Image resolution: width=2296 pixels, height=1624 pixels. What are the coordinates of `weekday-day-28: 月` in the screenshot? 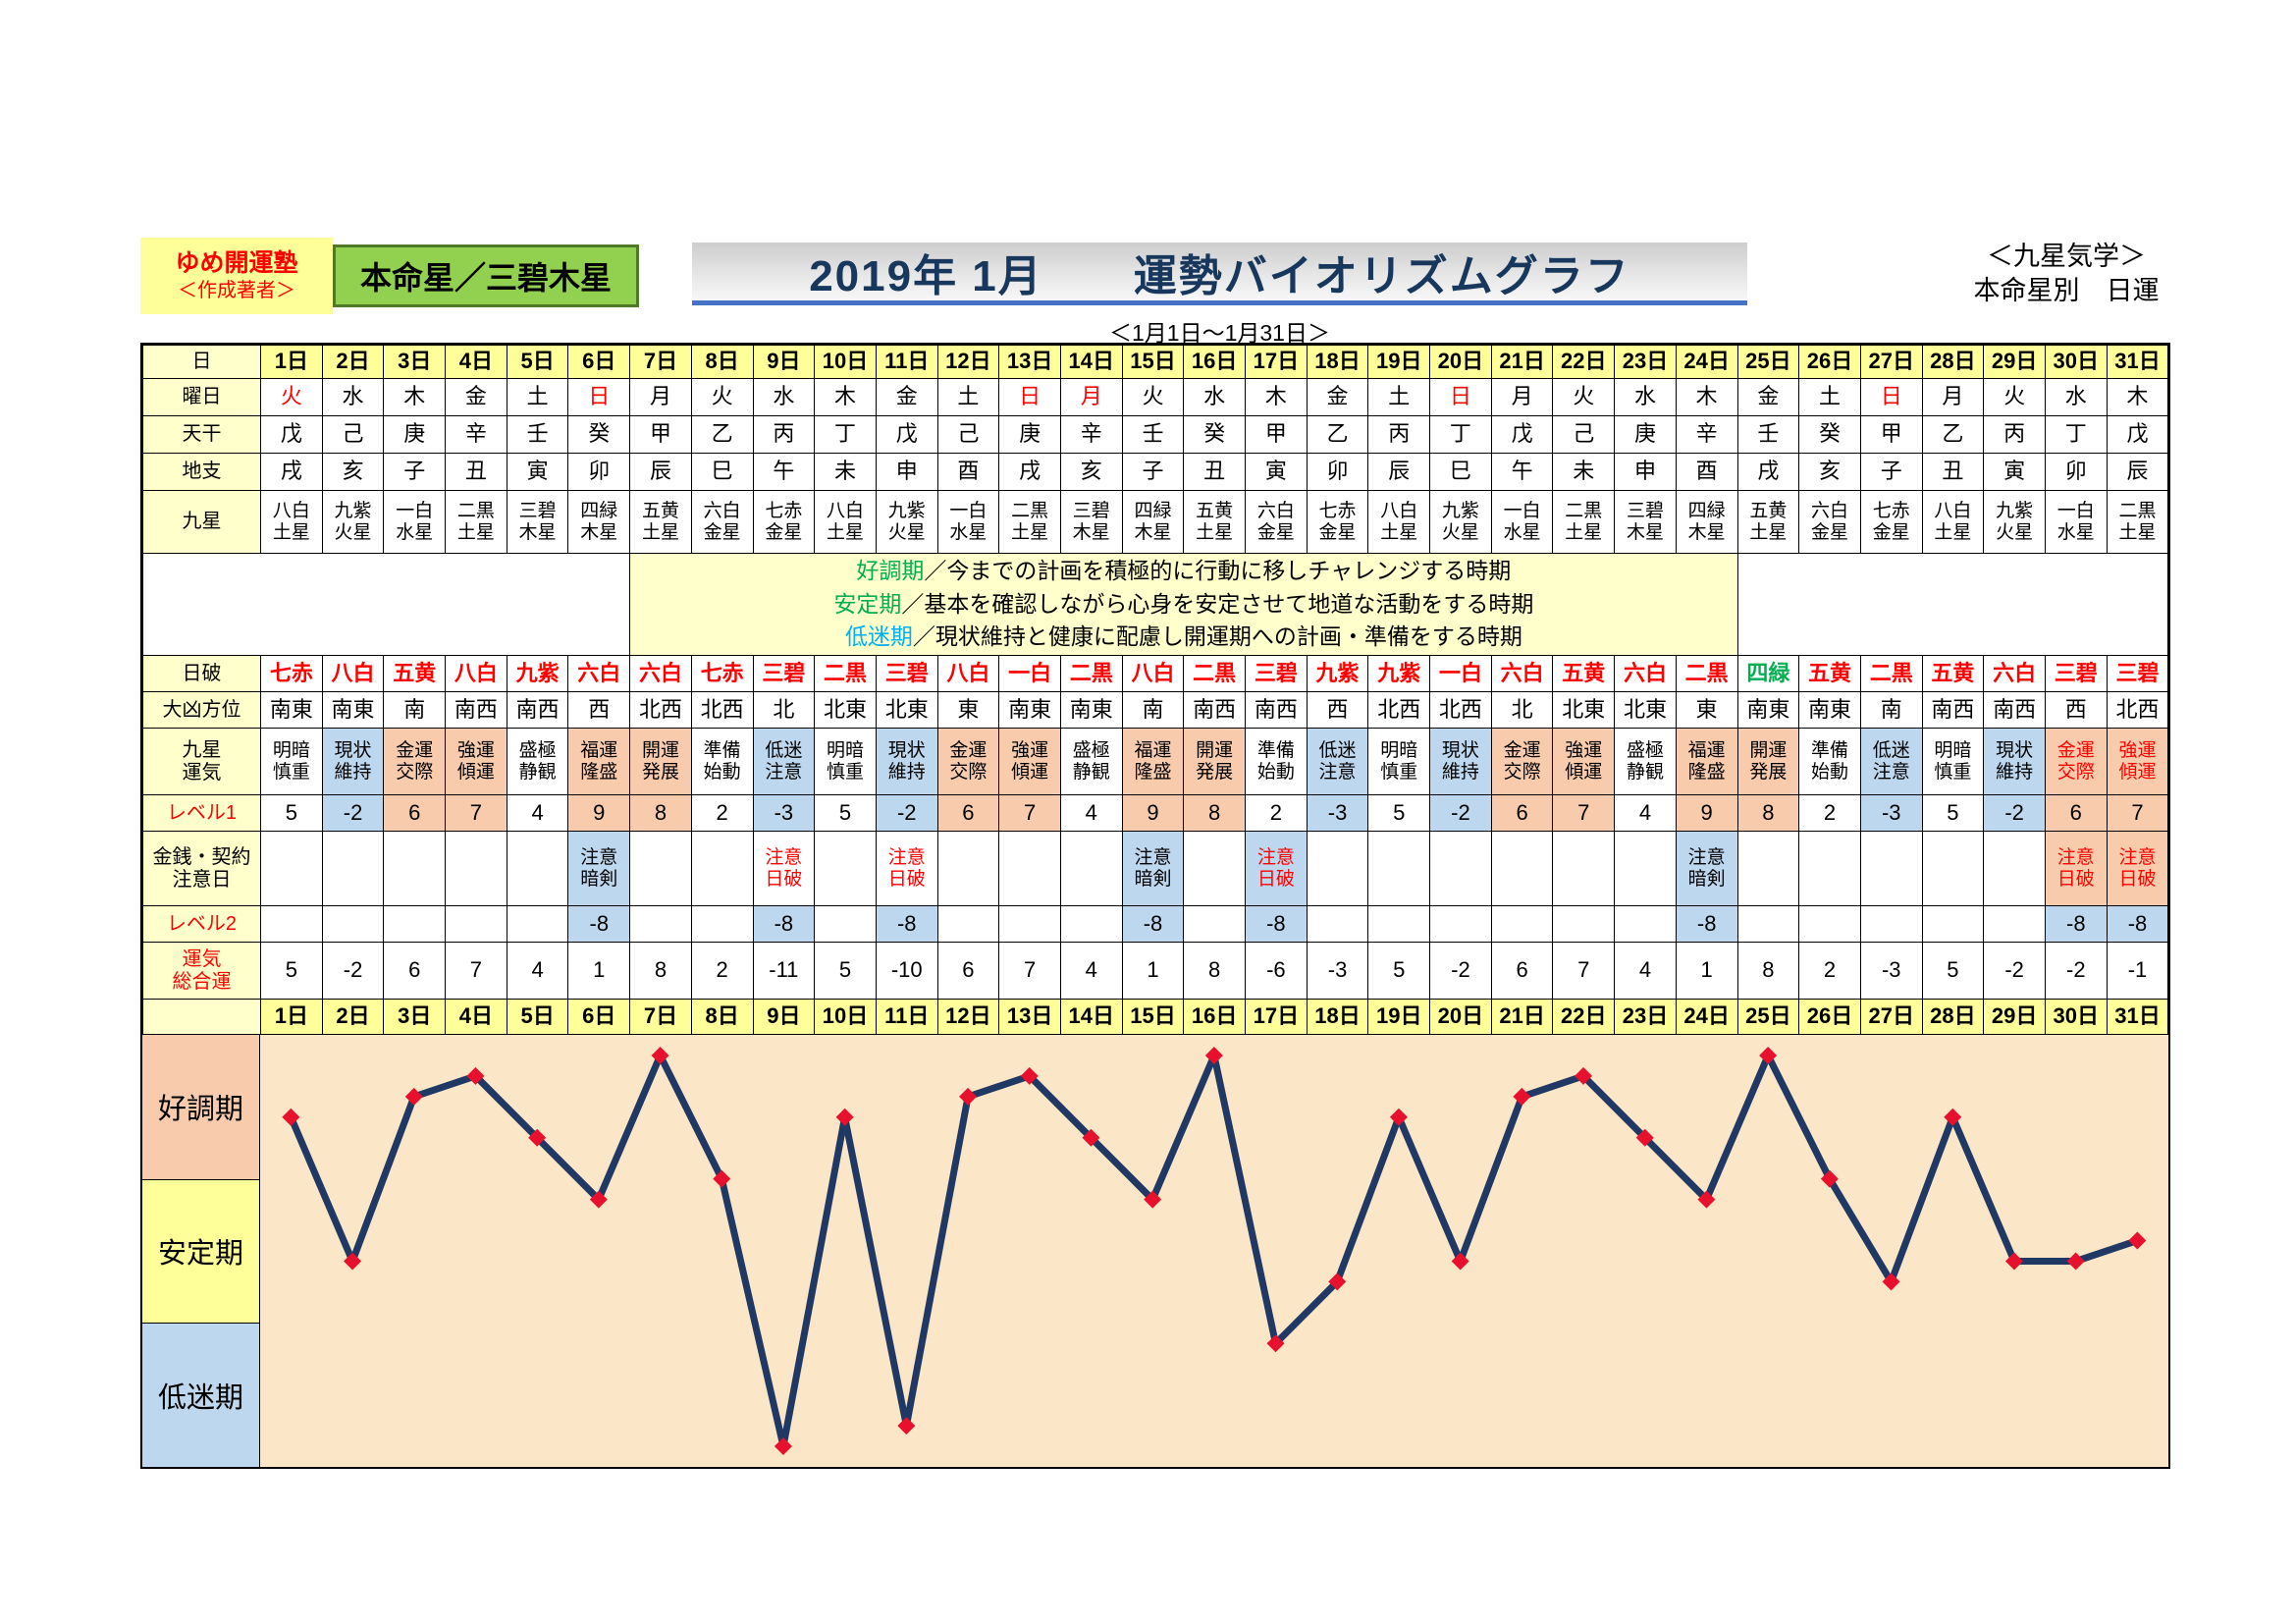 It's located at (1953, 397).